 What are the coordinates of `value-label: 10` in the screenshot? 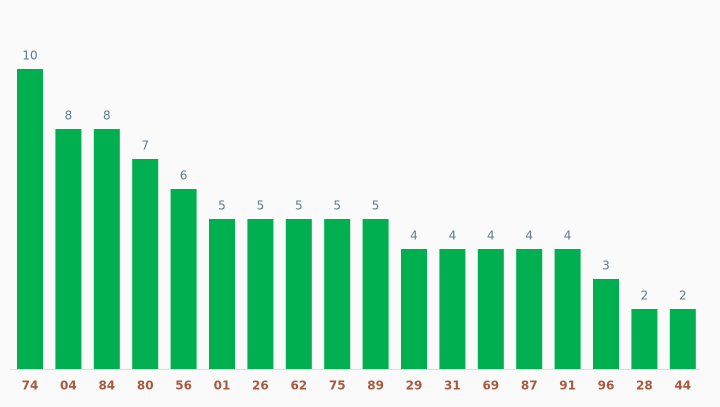 It's located at (29, 56).